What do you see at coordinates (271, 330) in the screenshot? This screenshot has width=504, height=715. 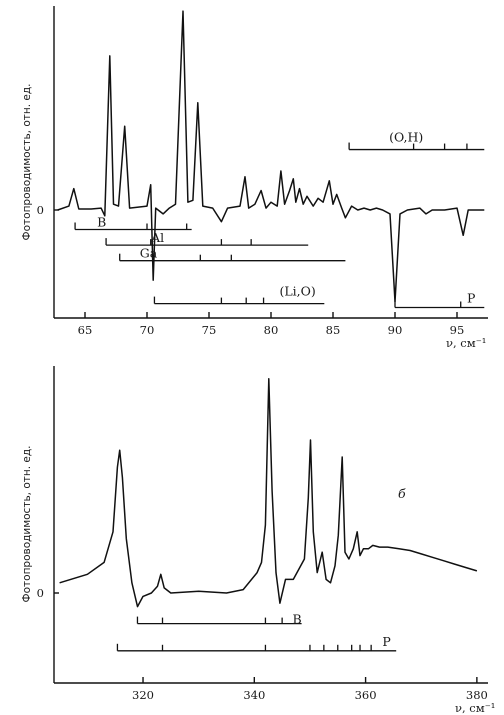 I see `x-tick-label: 80` at bounding box center [271, 330].